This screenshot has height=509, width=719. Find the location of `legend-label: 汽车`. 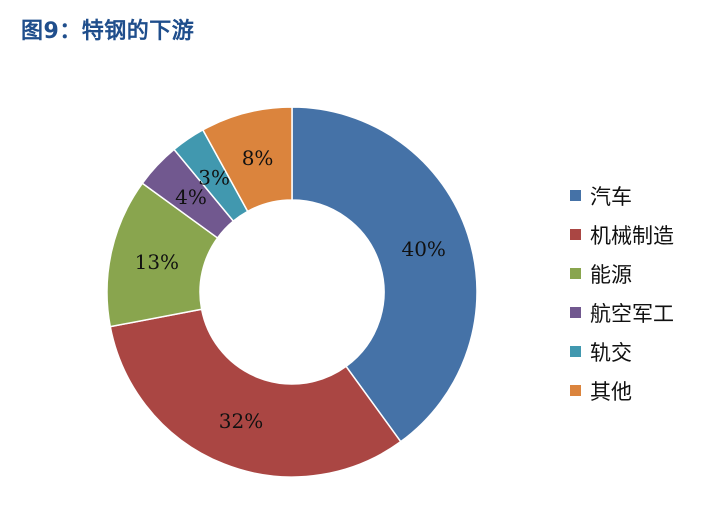

legend-label: 汽车 is located at coordinates (611, 196).